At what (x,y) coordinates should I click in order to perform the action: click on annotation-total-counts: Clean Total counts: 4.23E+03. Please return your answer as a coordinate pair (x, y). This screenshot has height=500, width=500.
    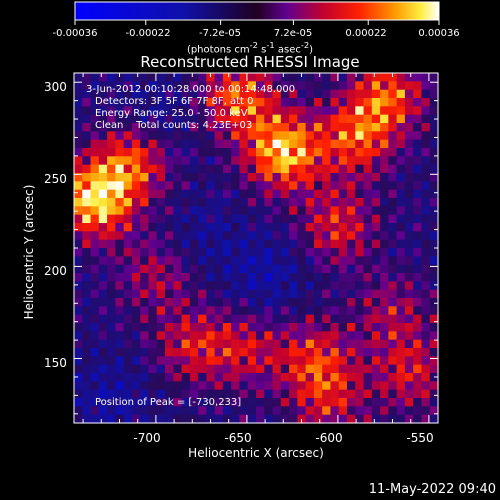
    Looking at the image, I should click on (174, 125).